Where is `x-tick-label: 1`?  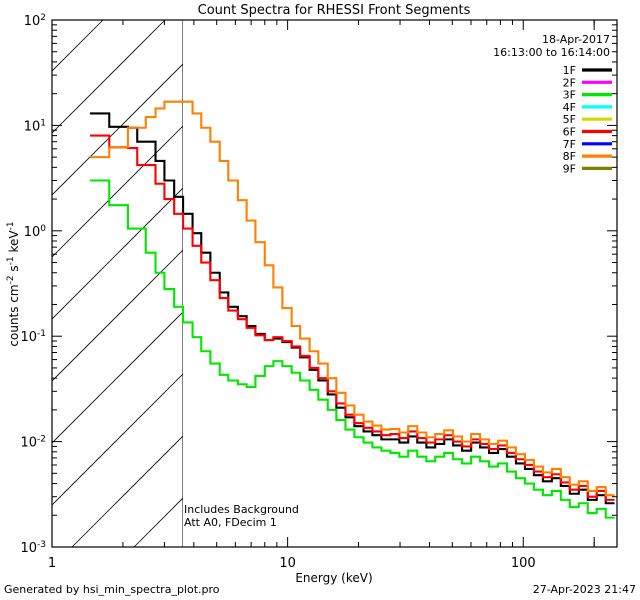 x-tick-label: 1 is located at coordinates (52, 563).